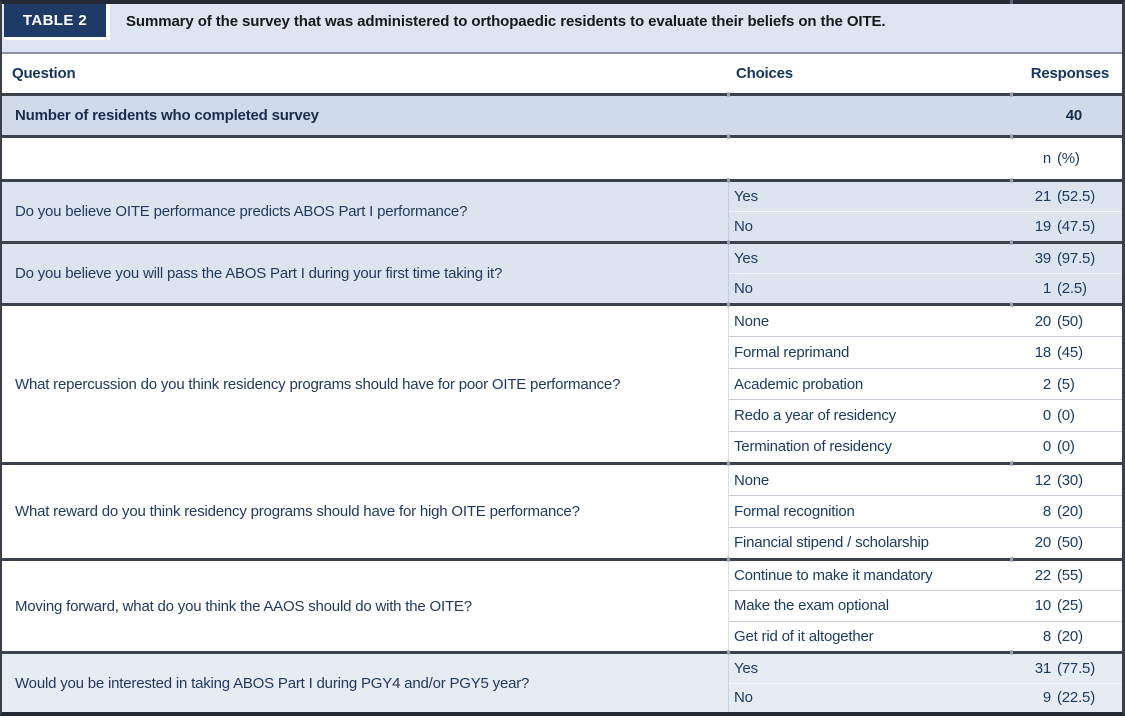  I want to click on choice-row: Yes 31 (77.5), so click(925, 668).